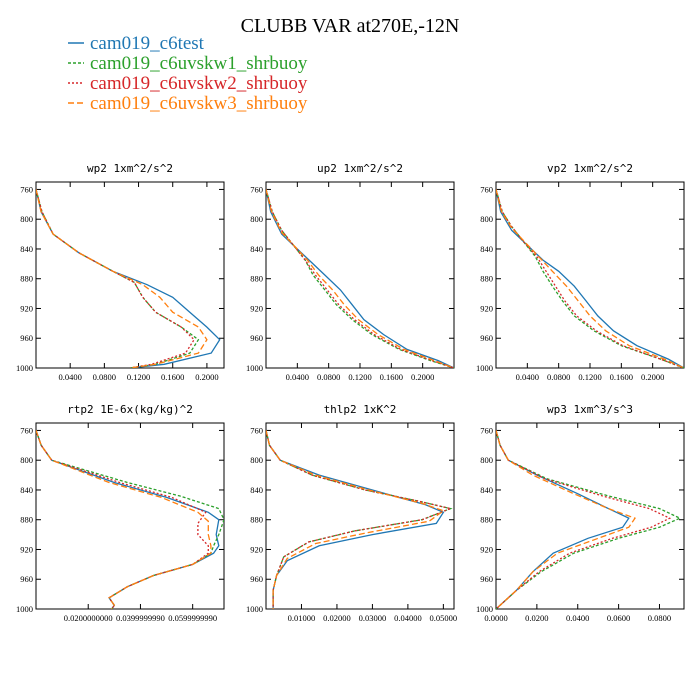  What do you see at coordinates (192, 618) in the screenshot?
I see `x-tick-label: 0.0599999990` at bounding box center [192, 618].